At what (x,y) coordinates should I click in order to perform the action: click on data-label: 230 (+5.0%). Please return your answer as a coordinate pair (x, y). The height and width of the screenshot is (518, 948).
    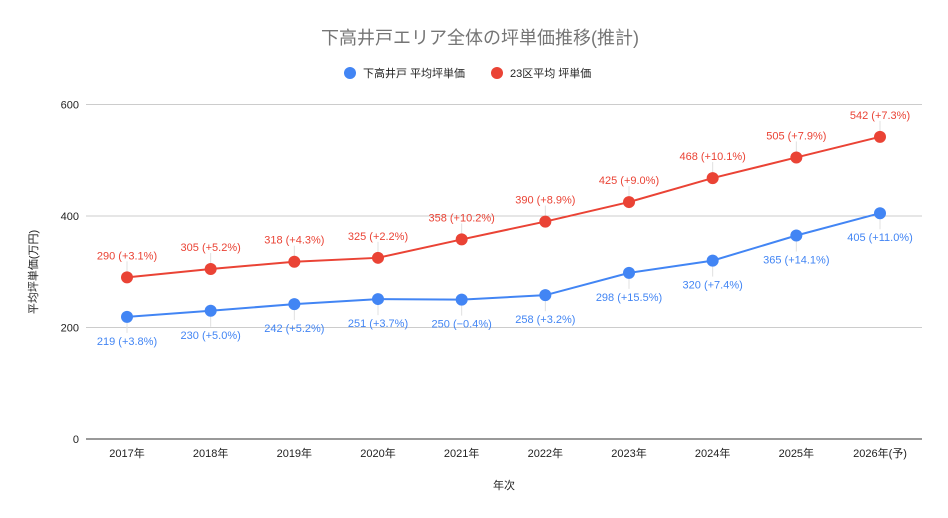
    Looking at the image, I should click on (211, 336).